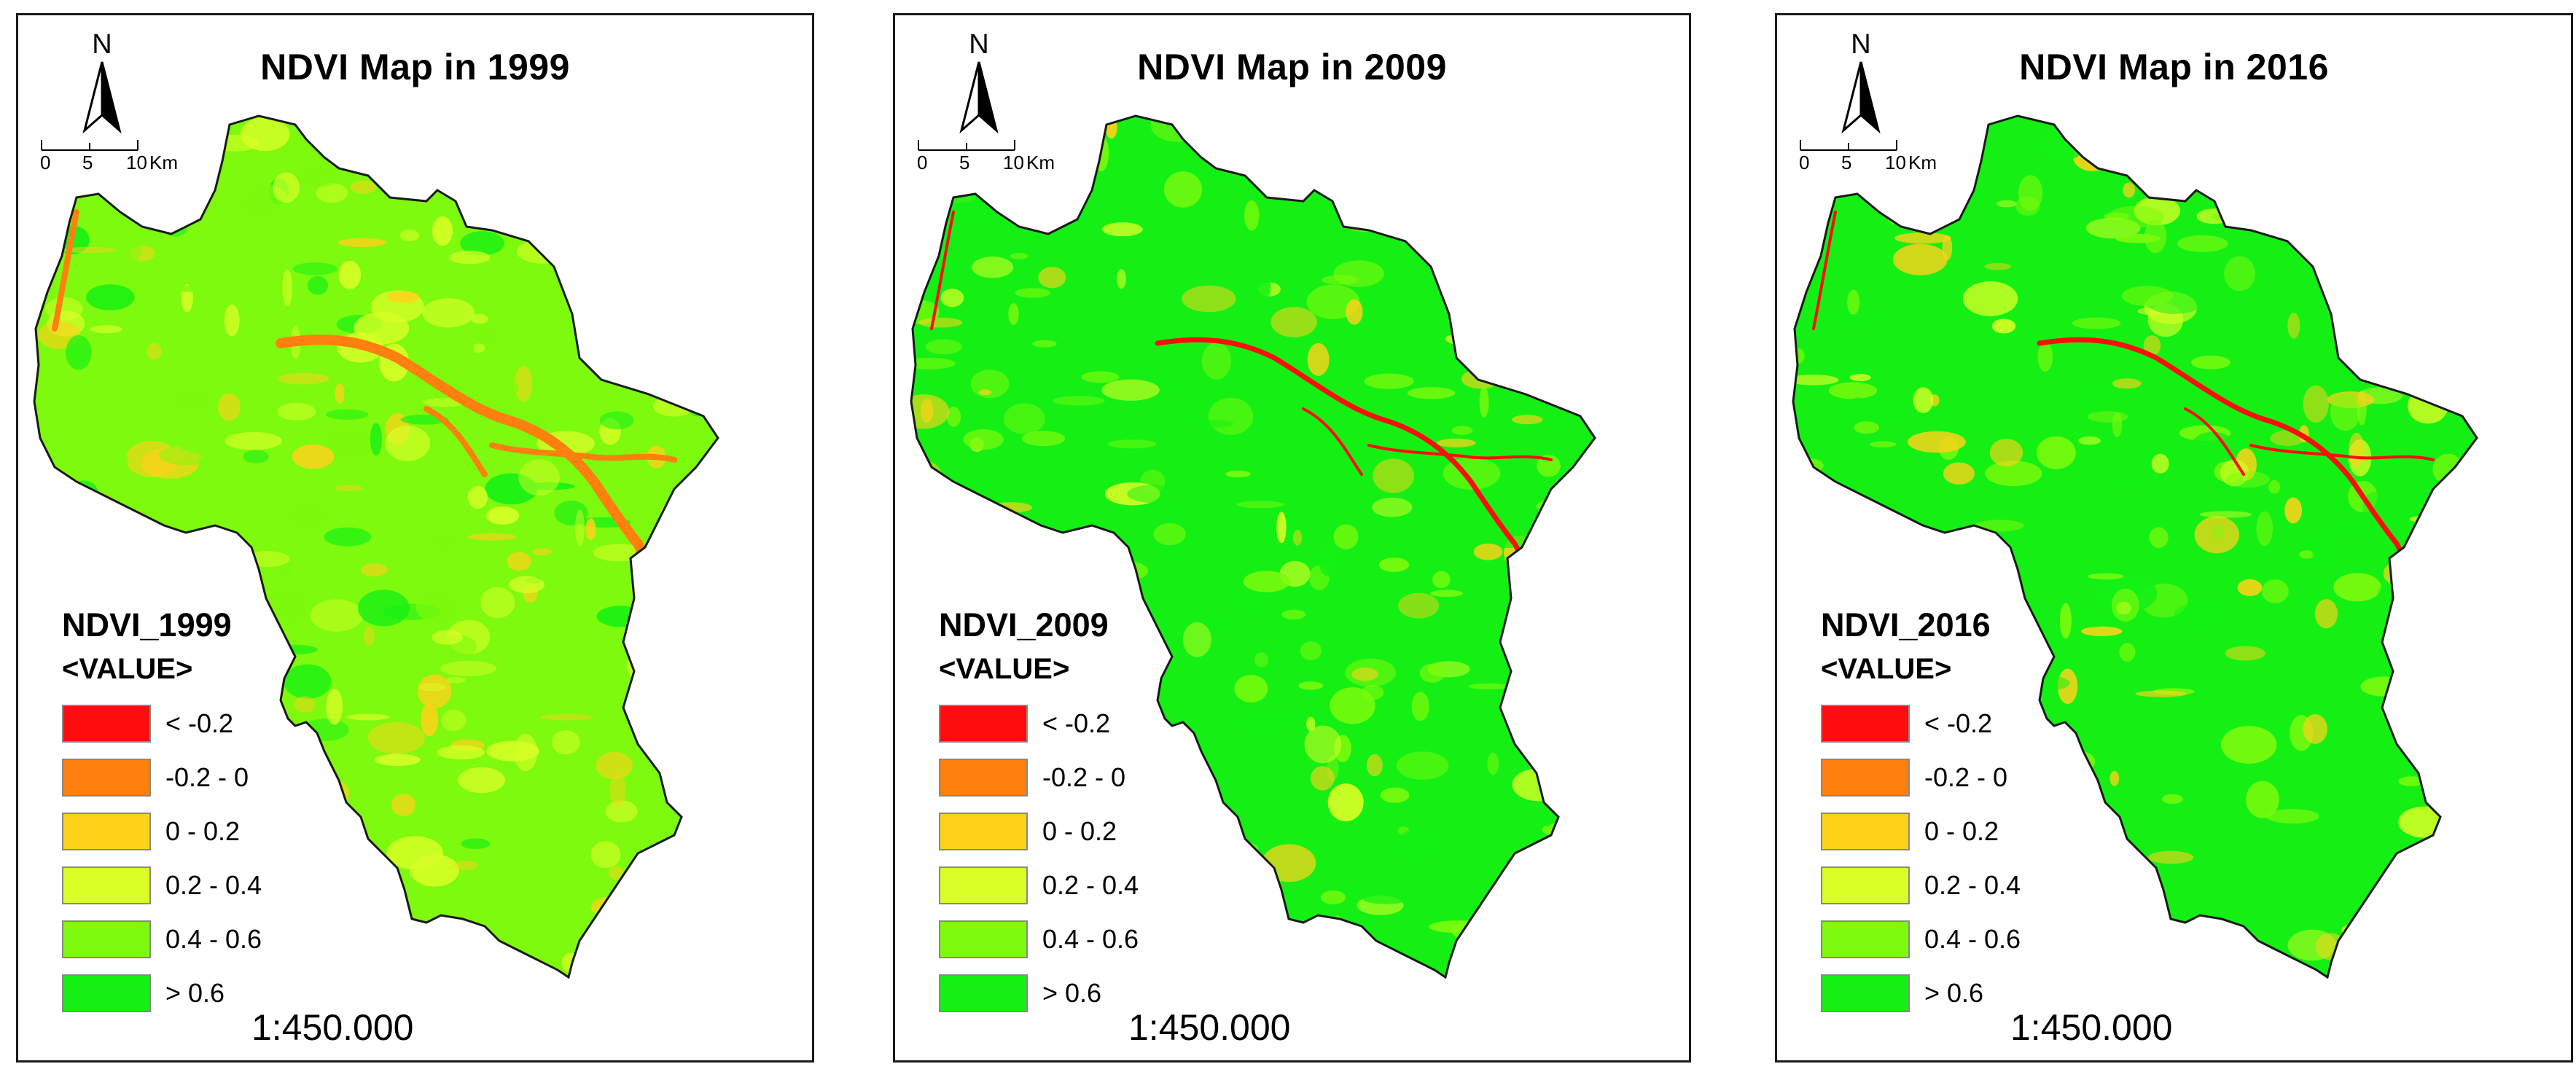 Image resolution: width=2576 pixels, height=1080 pixels. I want to click on legend-item: > 0.6, so click(1039, 993).